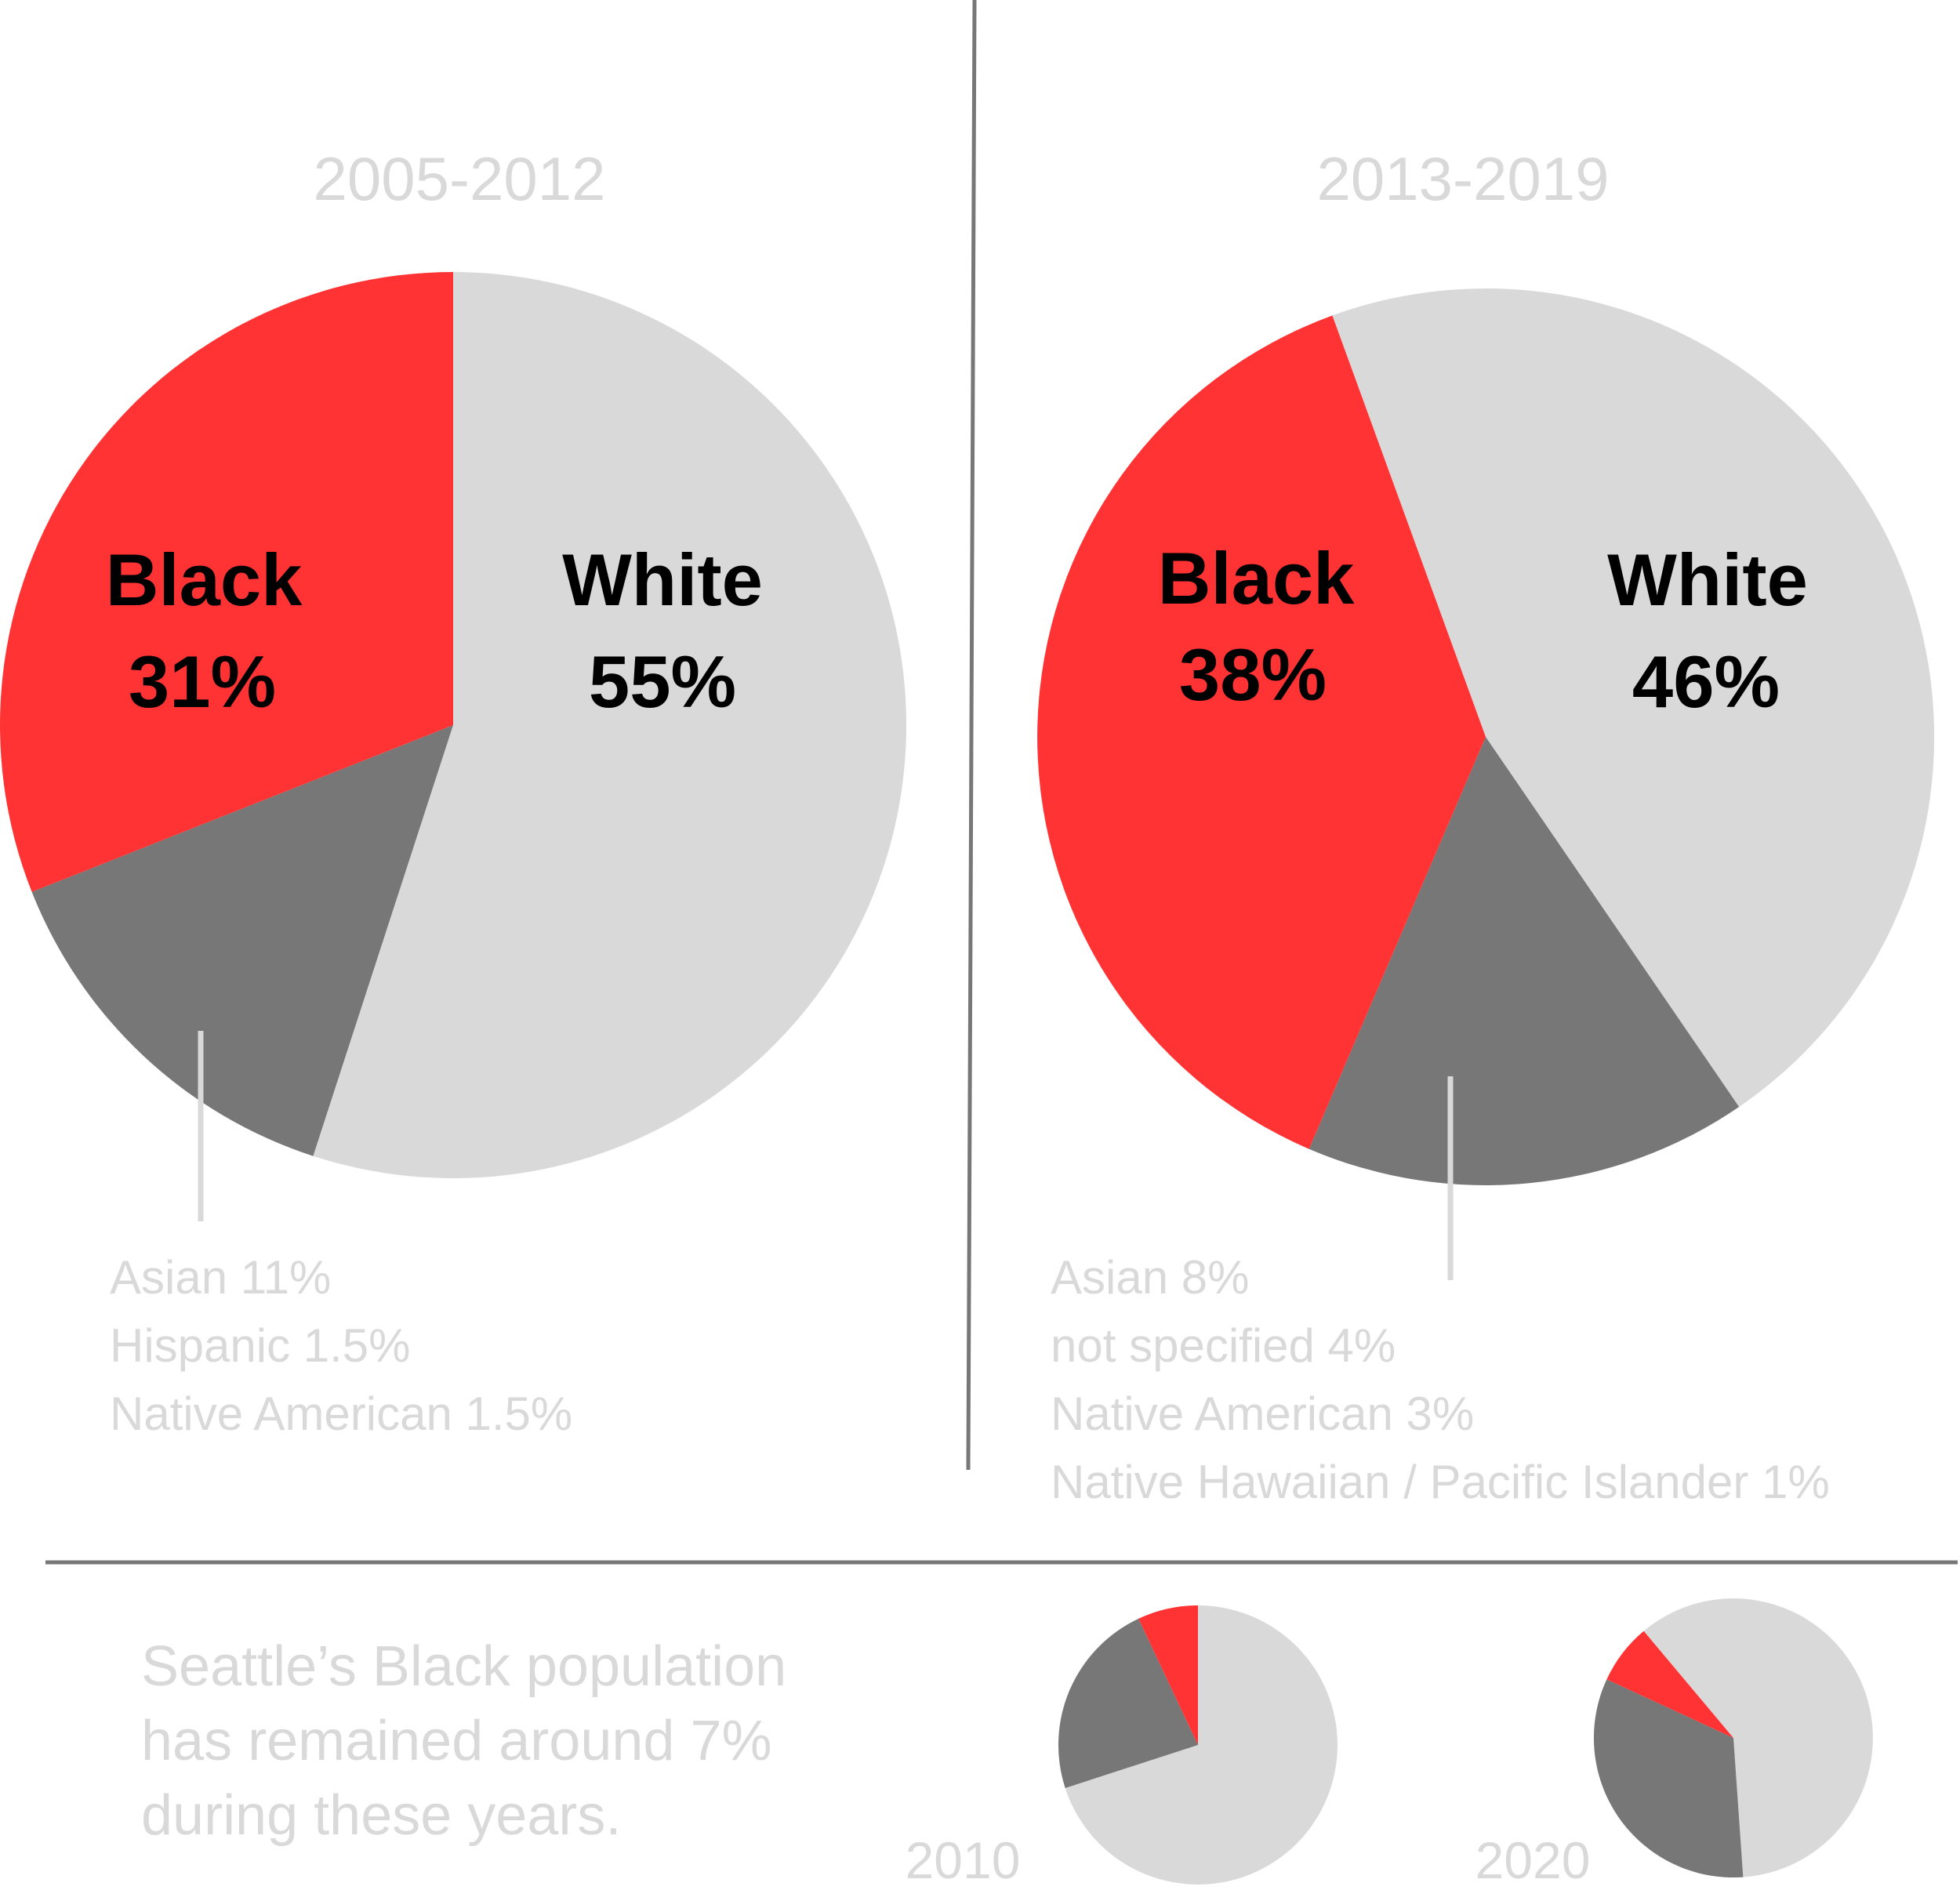 Image resolution: width=1960 pixels, height=1890 pixels. What do you see at coordinates (202, 681) in the screenshot?
I see `pie-2005-2012-black-value: 31%` at bounding box center [202, 681].